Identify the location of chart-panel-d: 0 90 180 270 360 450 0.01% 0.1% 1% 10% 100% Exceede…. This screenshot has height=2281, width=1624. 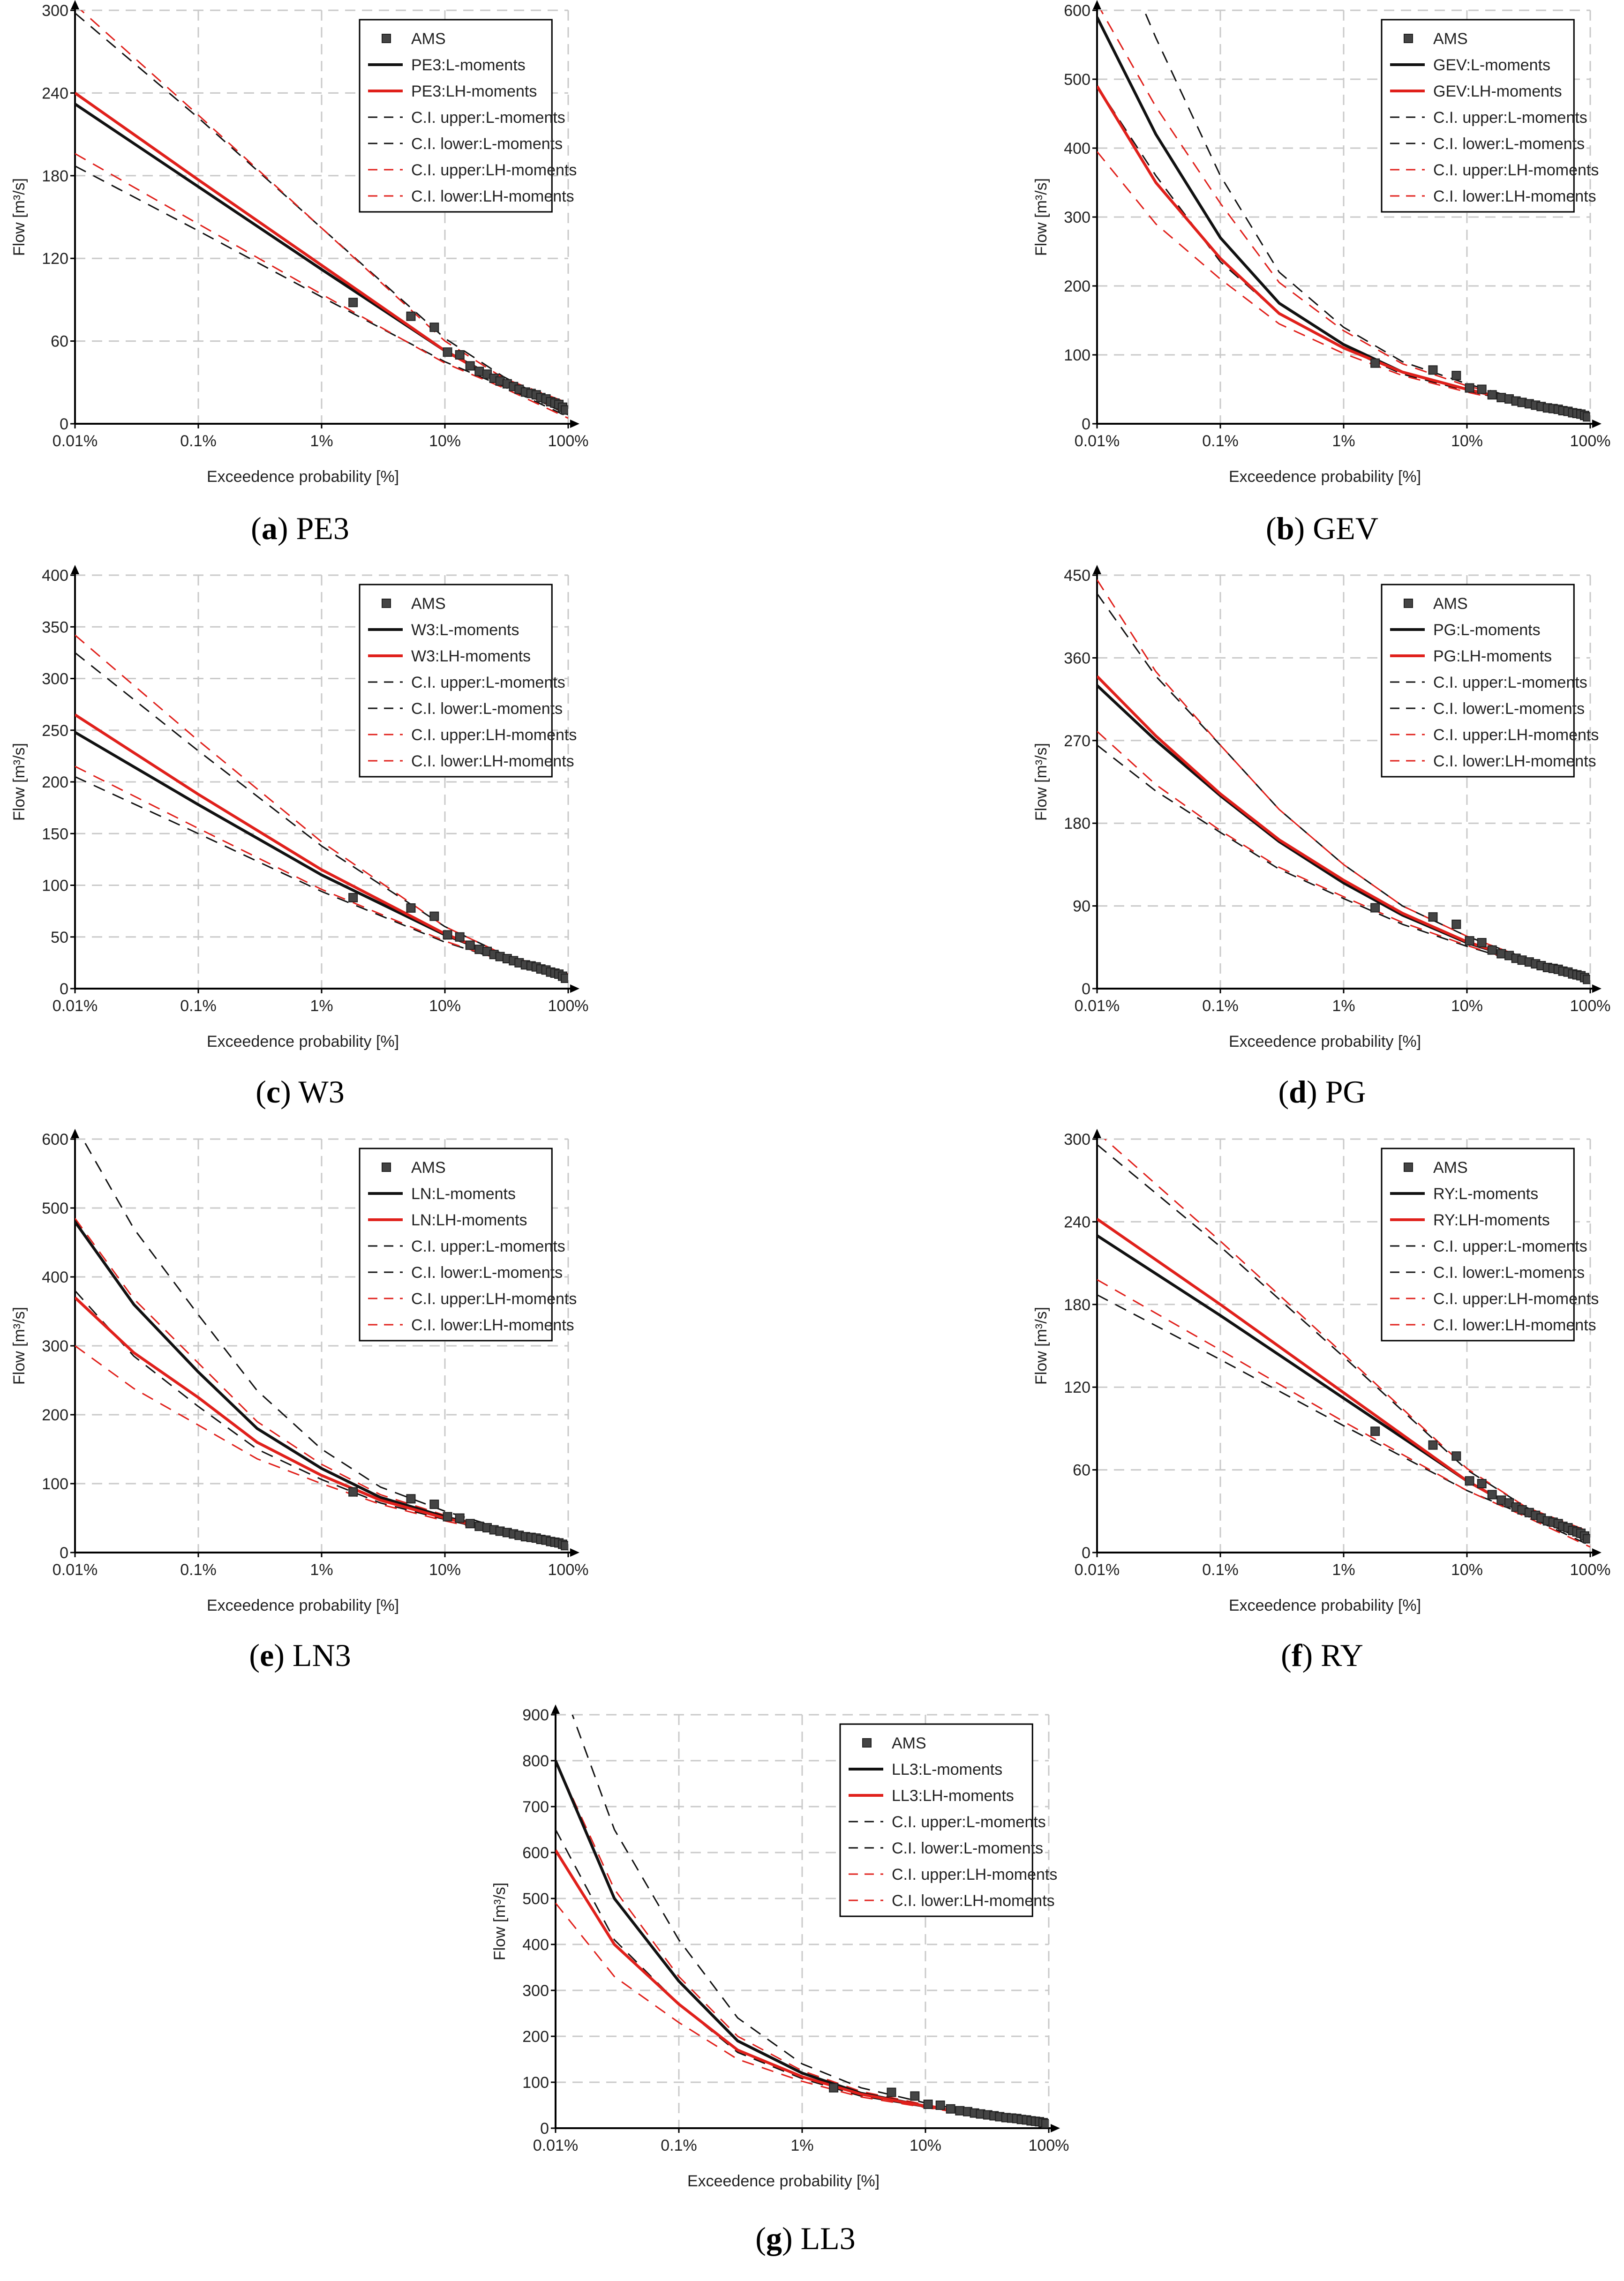
(1321, 838).